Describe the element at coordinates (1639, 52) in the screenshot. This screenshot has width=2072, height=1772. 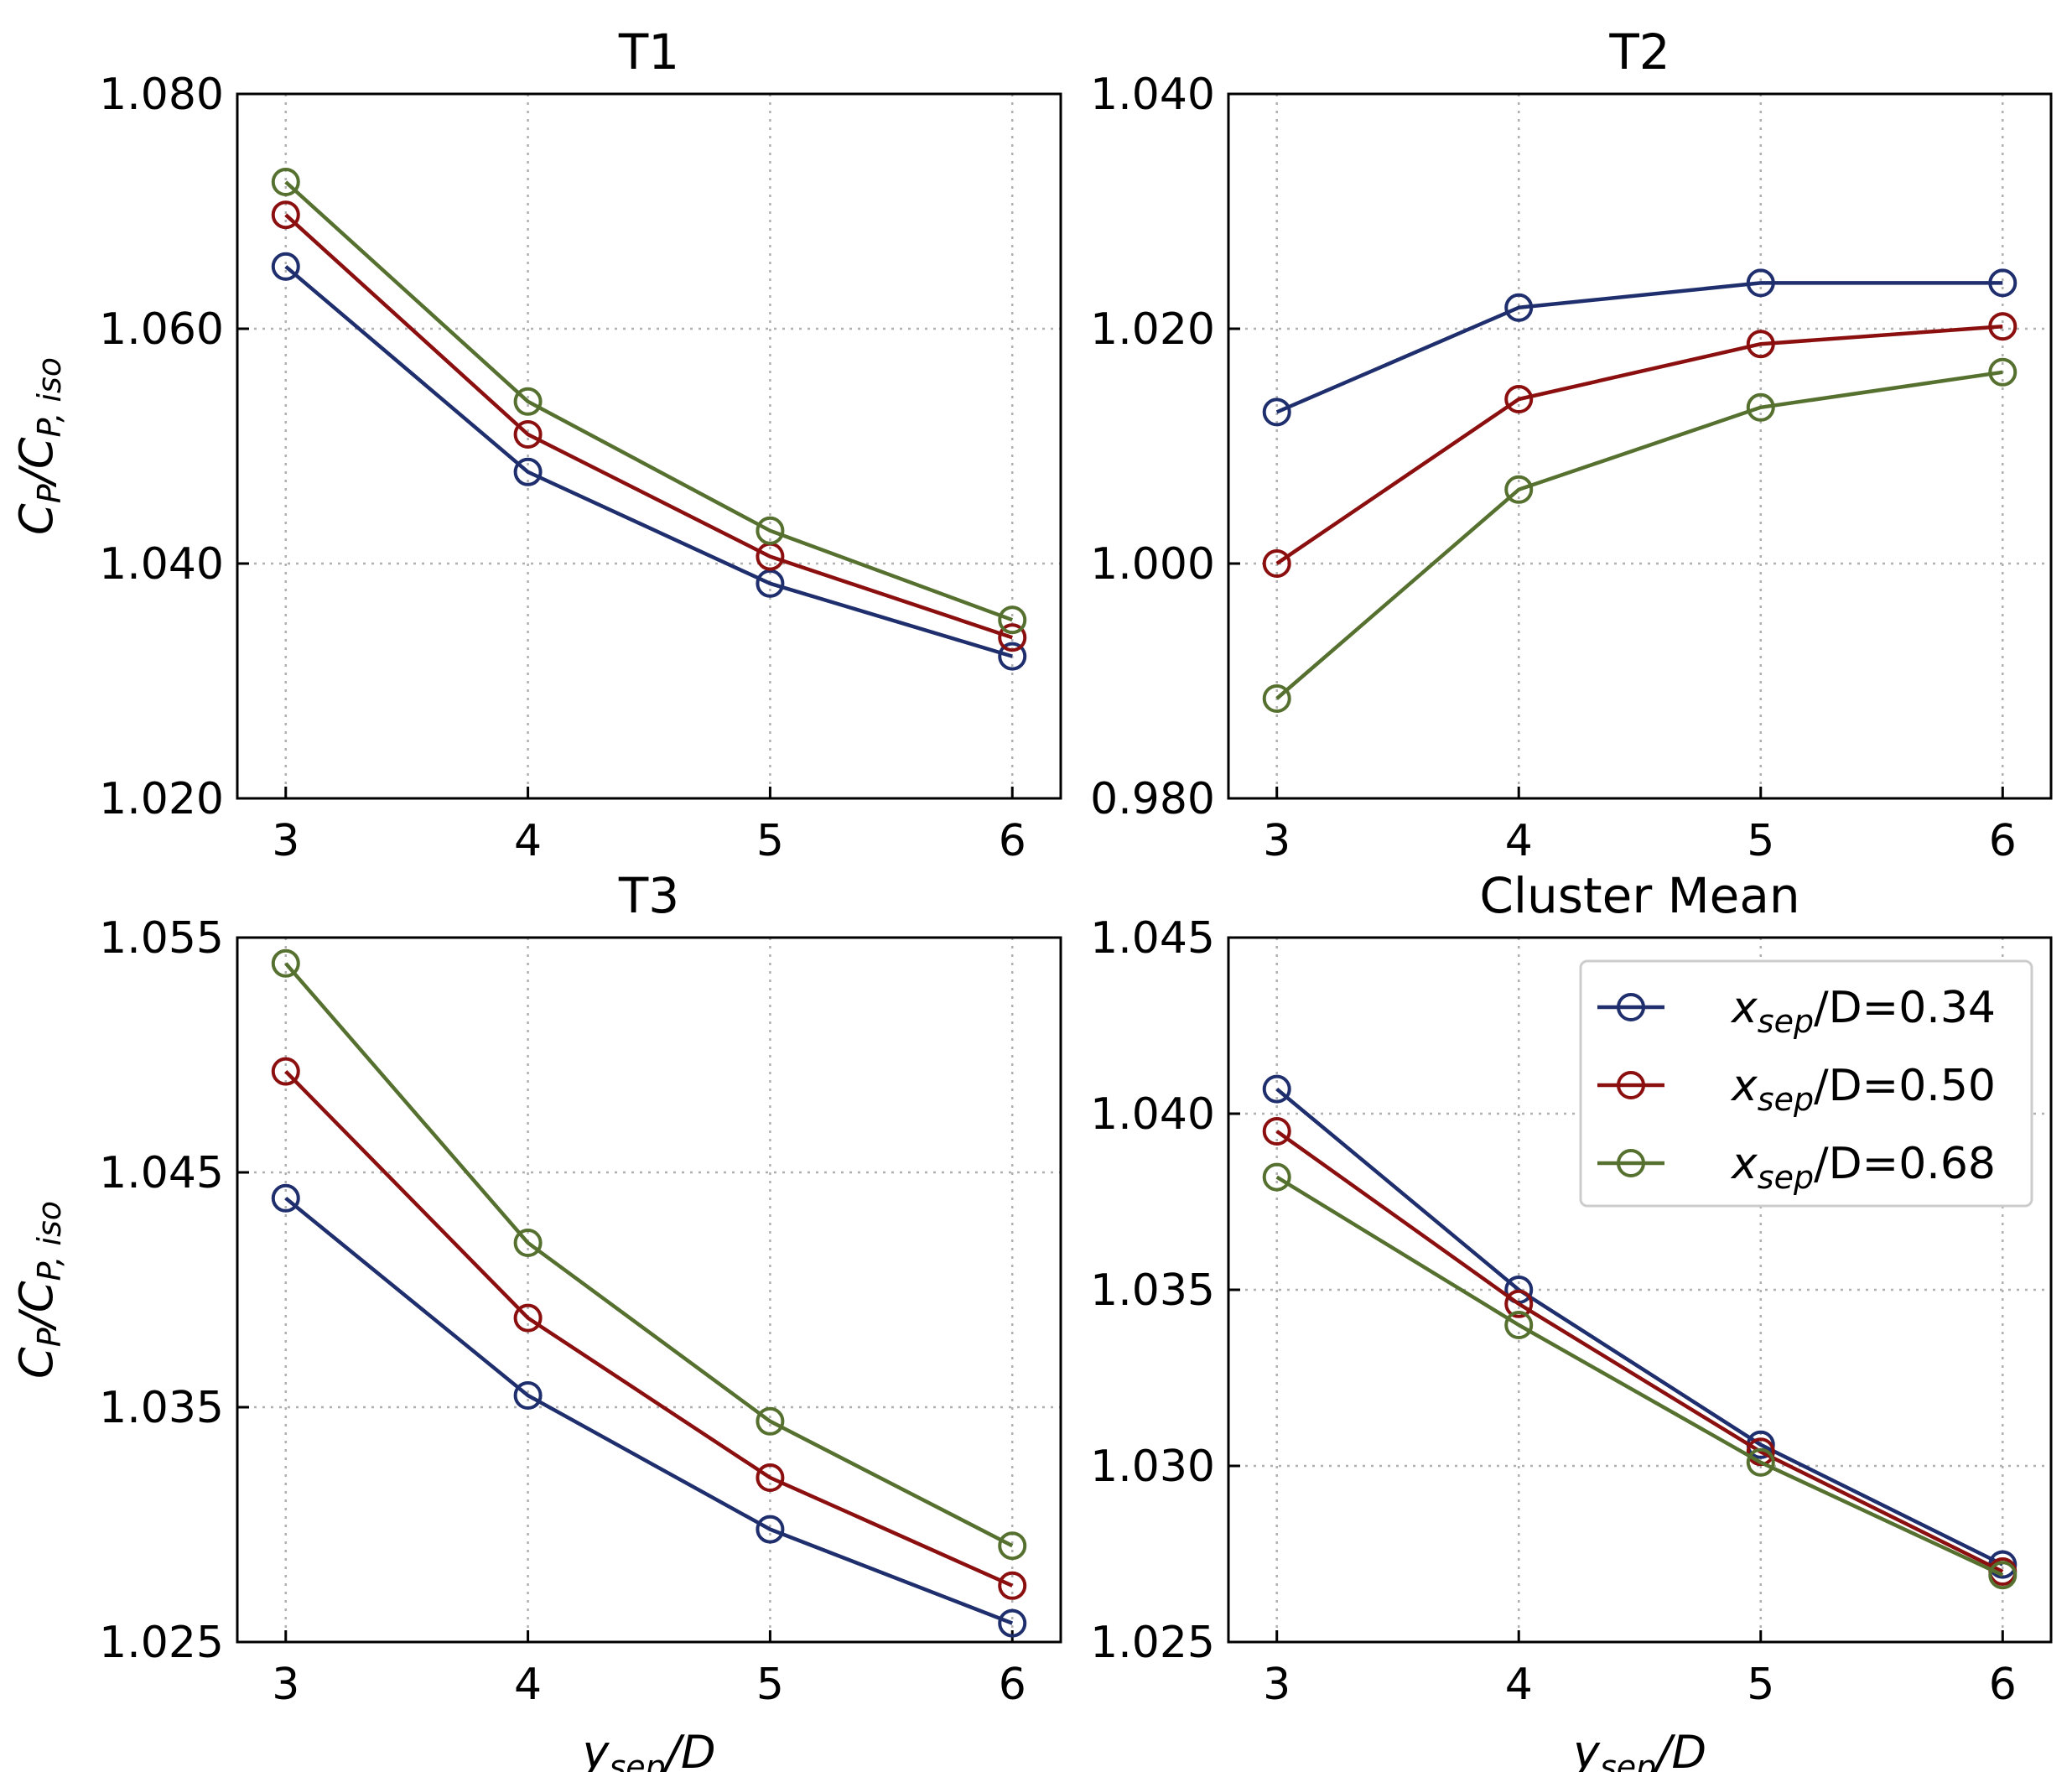
I see `panel-title: T2` at that location.